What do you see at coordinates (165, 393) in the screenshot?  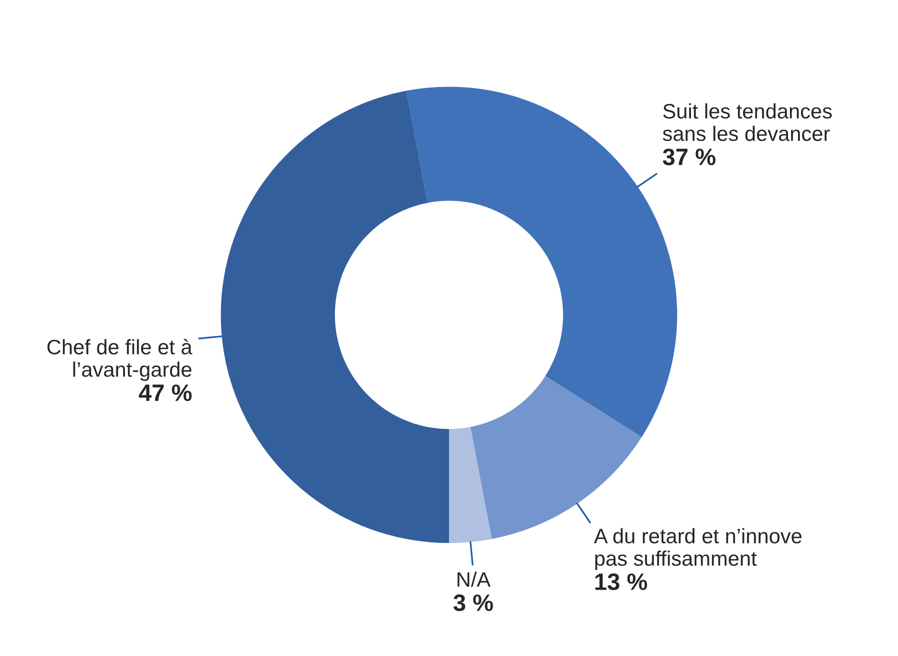 I see `data-label: 47 %` at bounding box center [165, 393].